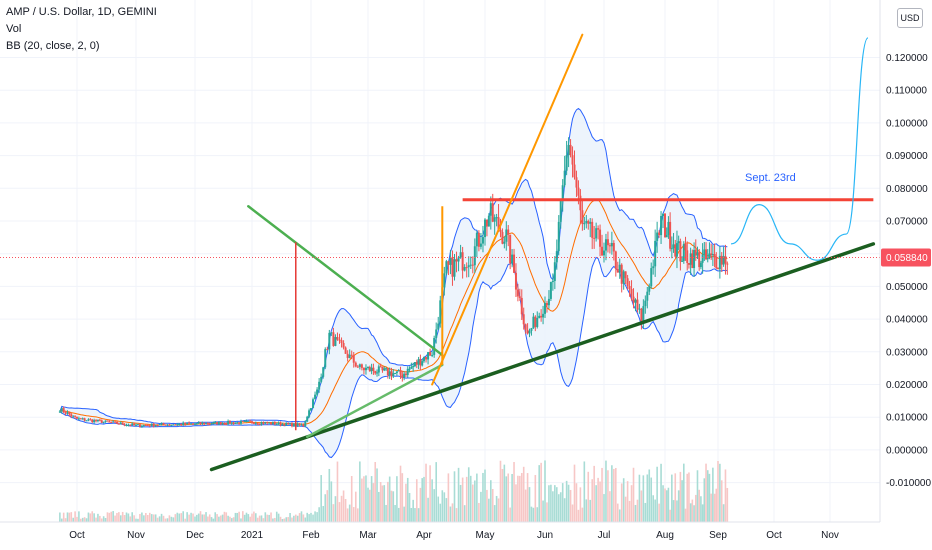 Image resolution: width=932 pixels, height=550 pixels. What do you see at coordinates (53, 46) in the screenshot?
I see `legend-bollinger: BB (20, close, 2, 0)` at bounding box center [53, 46].